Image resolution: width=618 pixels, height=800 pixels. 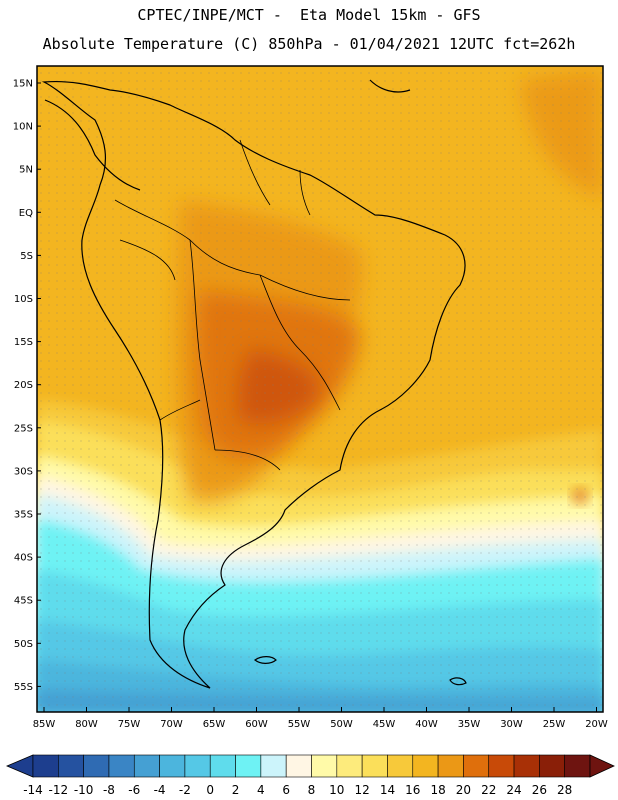 What do you see at coordinates (463, 790) in the screenshot?
I see `colorbar-label: 20` at bounding box center [463, 790].